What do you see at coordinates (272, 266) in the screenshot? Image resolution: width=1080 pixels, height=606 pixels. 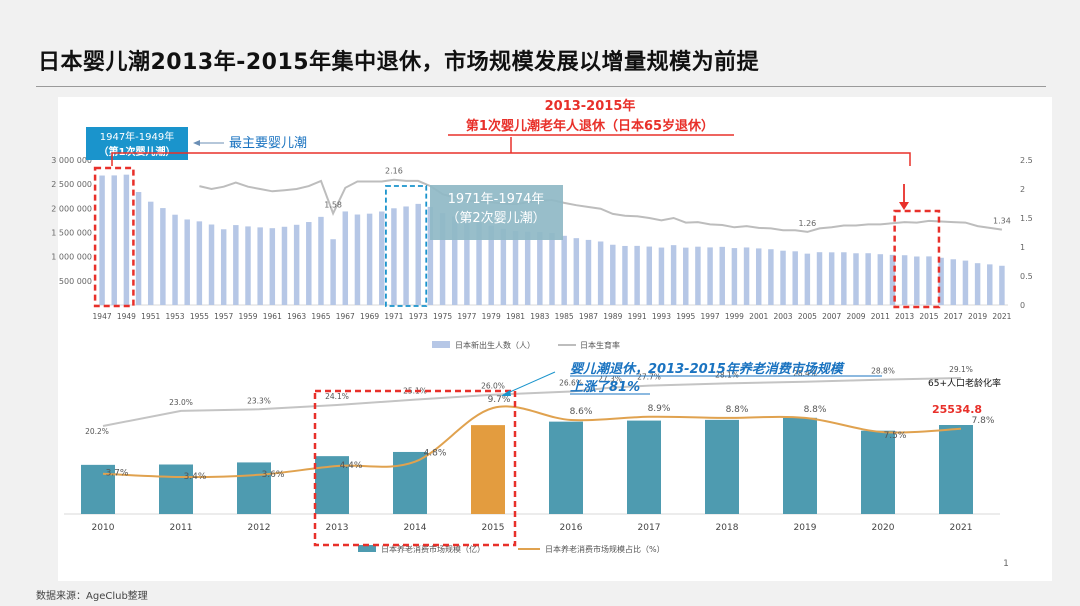 I see `birth-bar-1961` at bounding box center [272, 266].